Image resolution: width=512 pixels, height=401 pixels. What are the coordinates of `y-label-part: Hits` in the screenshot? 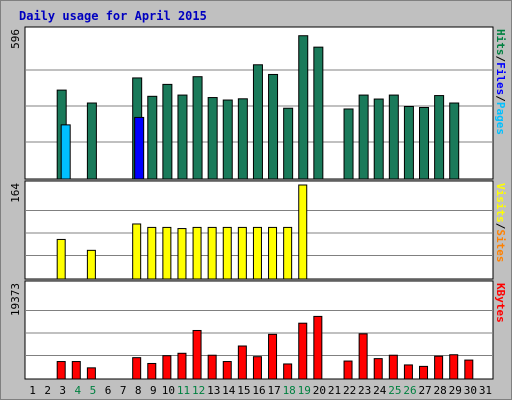 It's located at (500, 42).